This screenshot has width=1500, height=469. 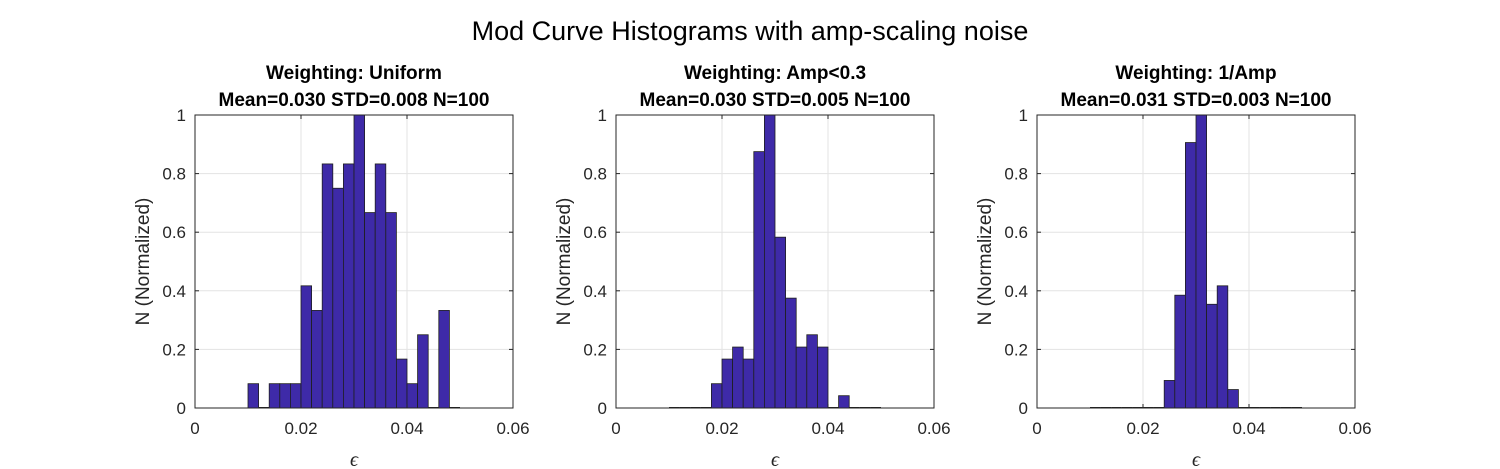 What do you see at coordinates (1196, 100) in the screenshot?
I see `panel-subtitle: Mean=0.031 STD=0.003 N=100` at bounding box center [1196, 100].